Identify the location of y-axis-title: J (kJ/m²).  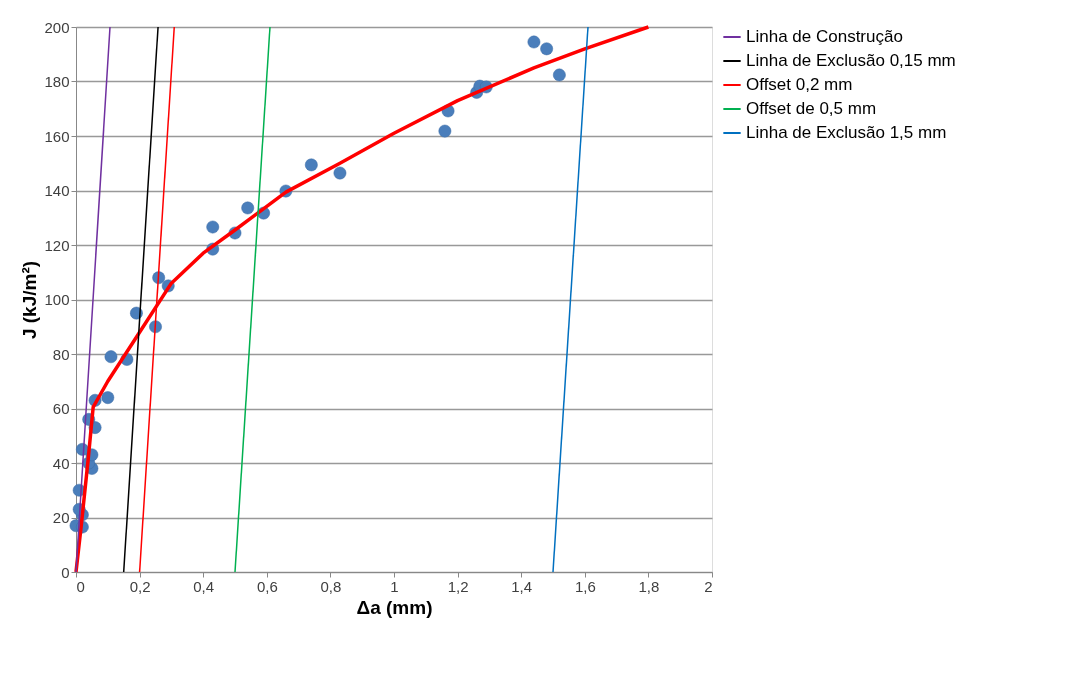
(30, 300).